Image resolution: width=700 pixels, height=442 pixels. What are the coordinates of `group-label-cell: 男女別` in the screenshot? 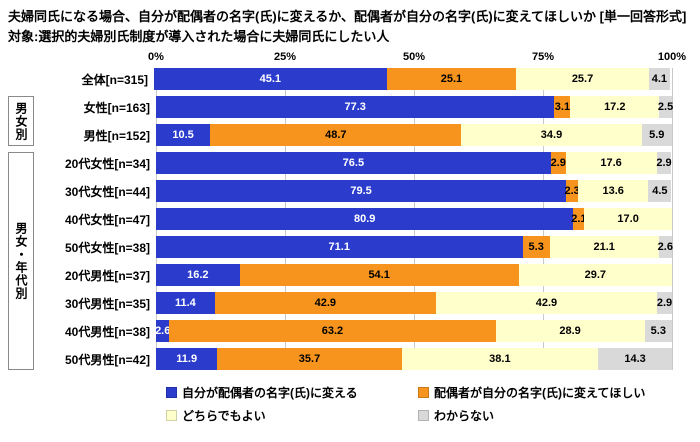 It's located at (21, 121).